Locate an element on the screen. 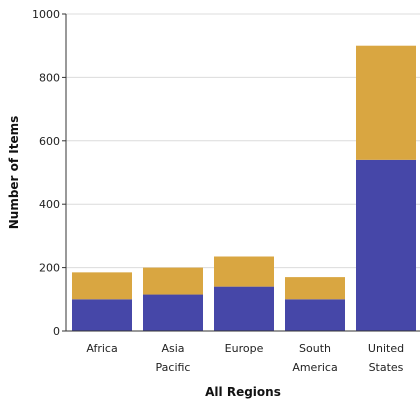 This screenshot has height=403, width=420. y-tick-label: 400 is located at coordinates (49, 204).